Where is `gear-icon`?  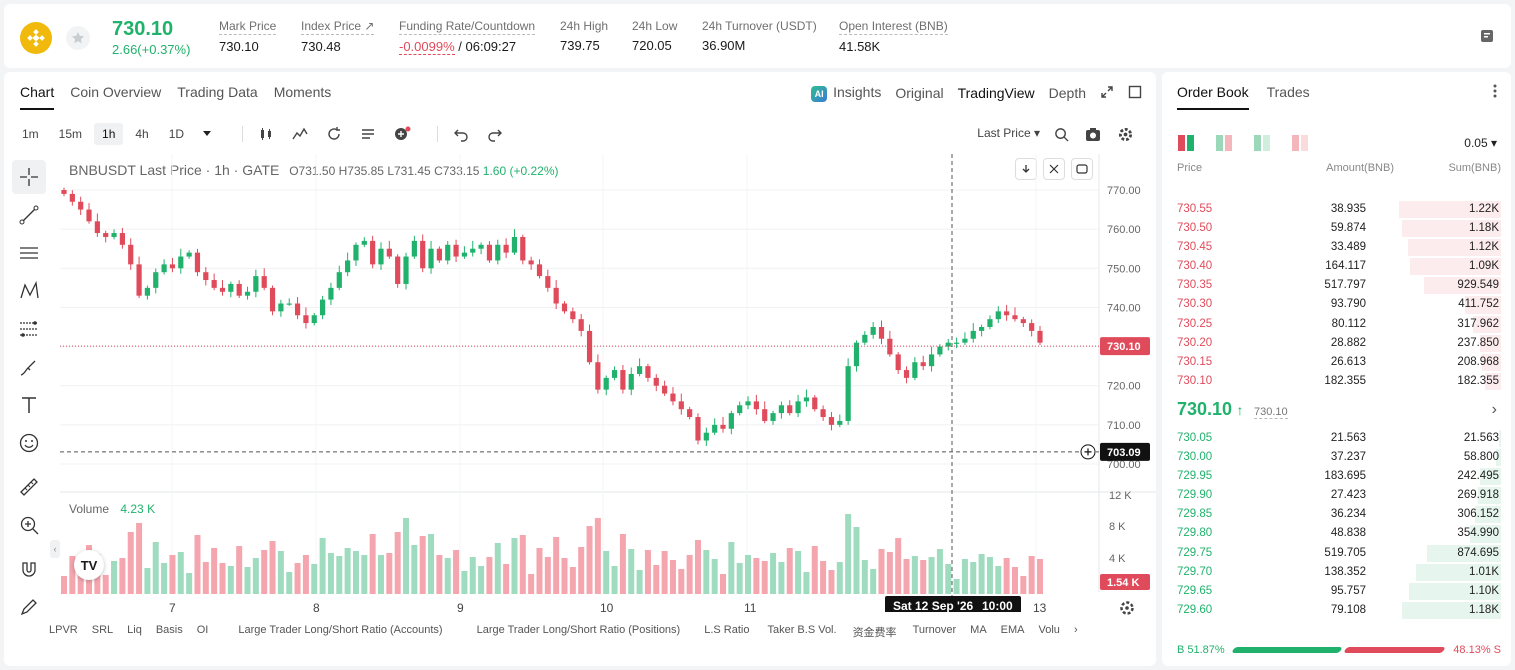 gear-icon is located at coordinates (1125, 134).